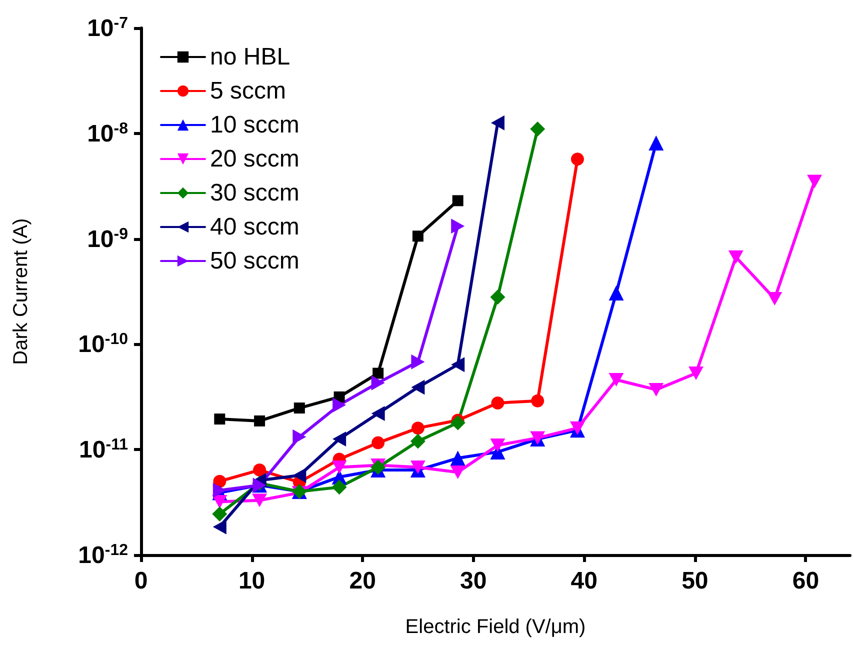  What do you see at coordinates (21, 291) in the screenshot?
I see `y-axis-title: Dark Current (A)` at bounding box center [21, 291].